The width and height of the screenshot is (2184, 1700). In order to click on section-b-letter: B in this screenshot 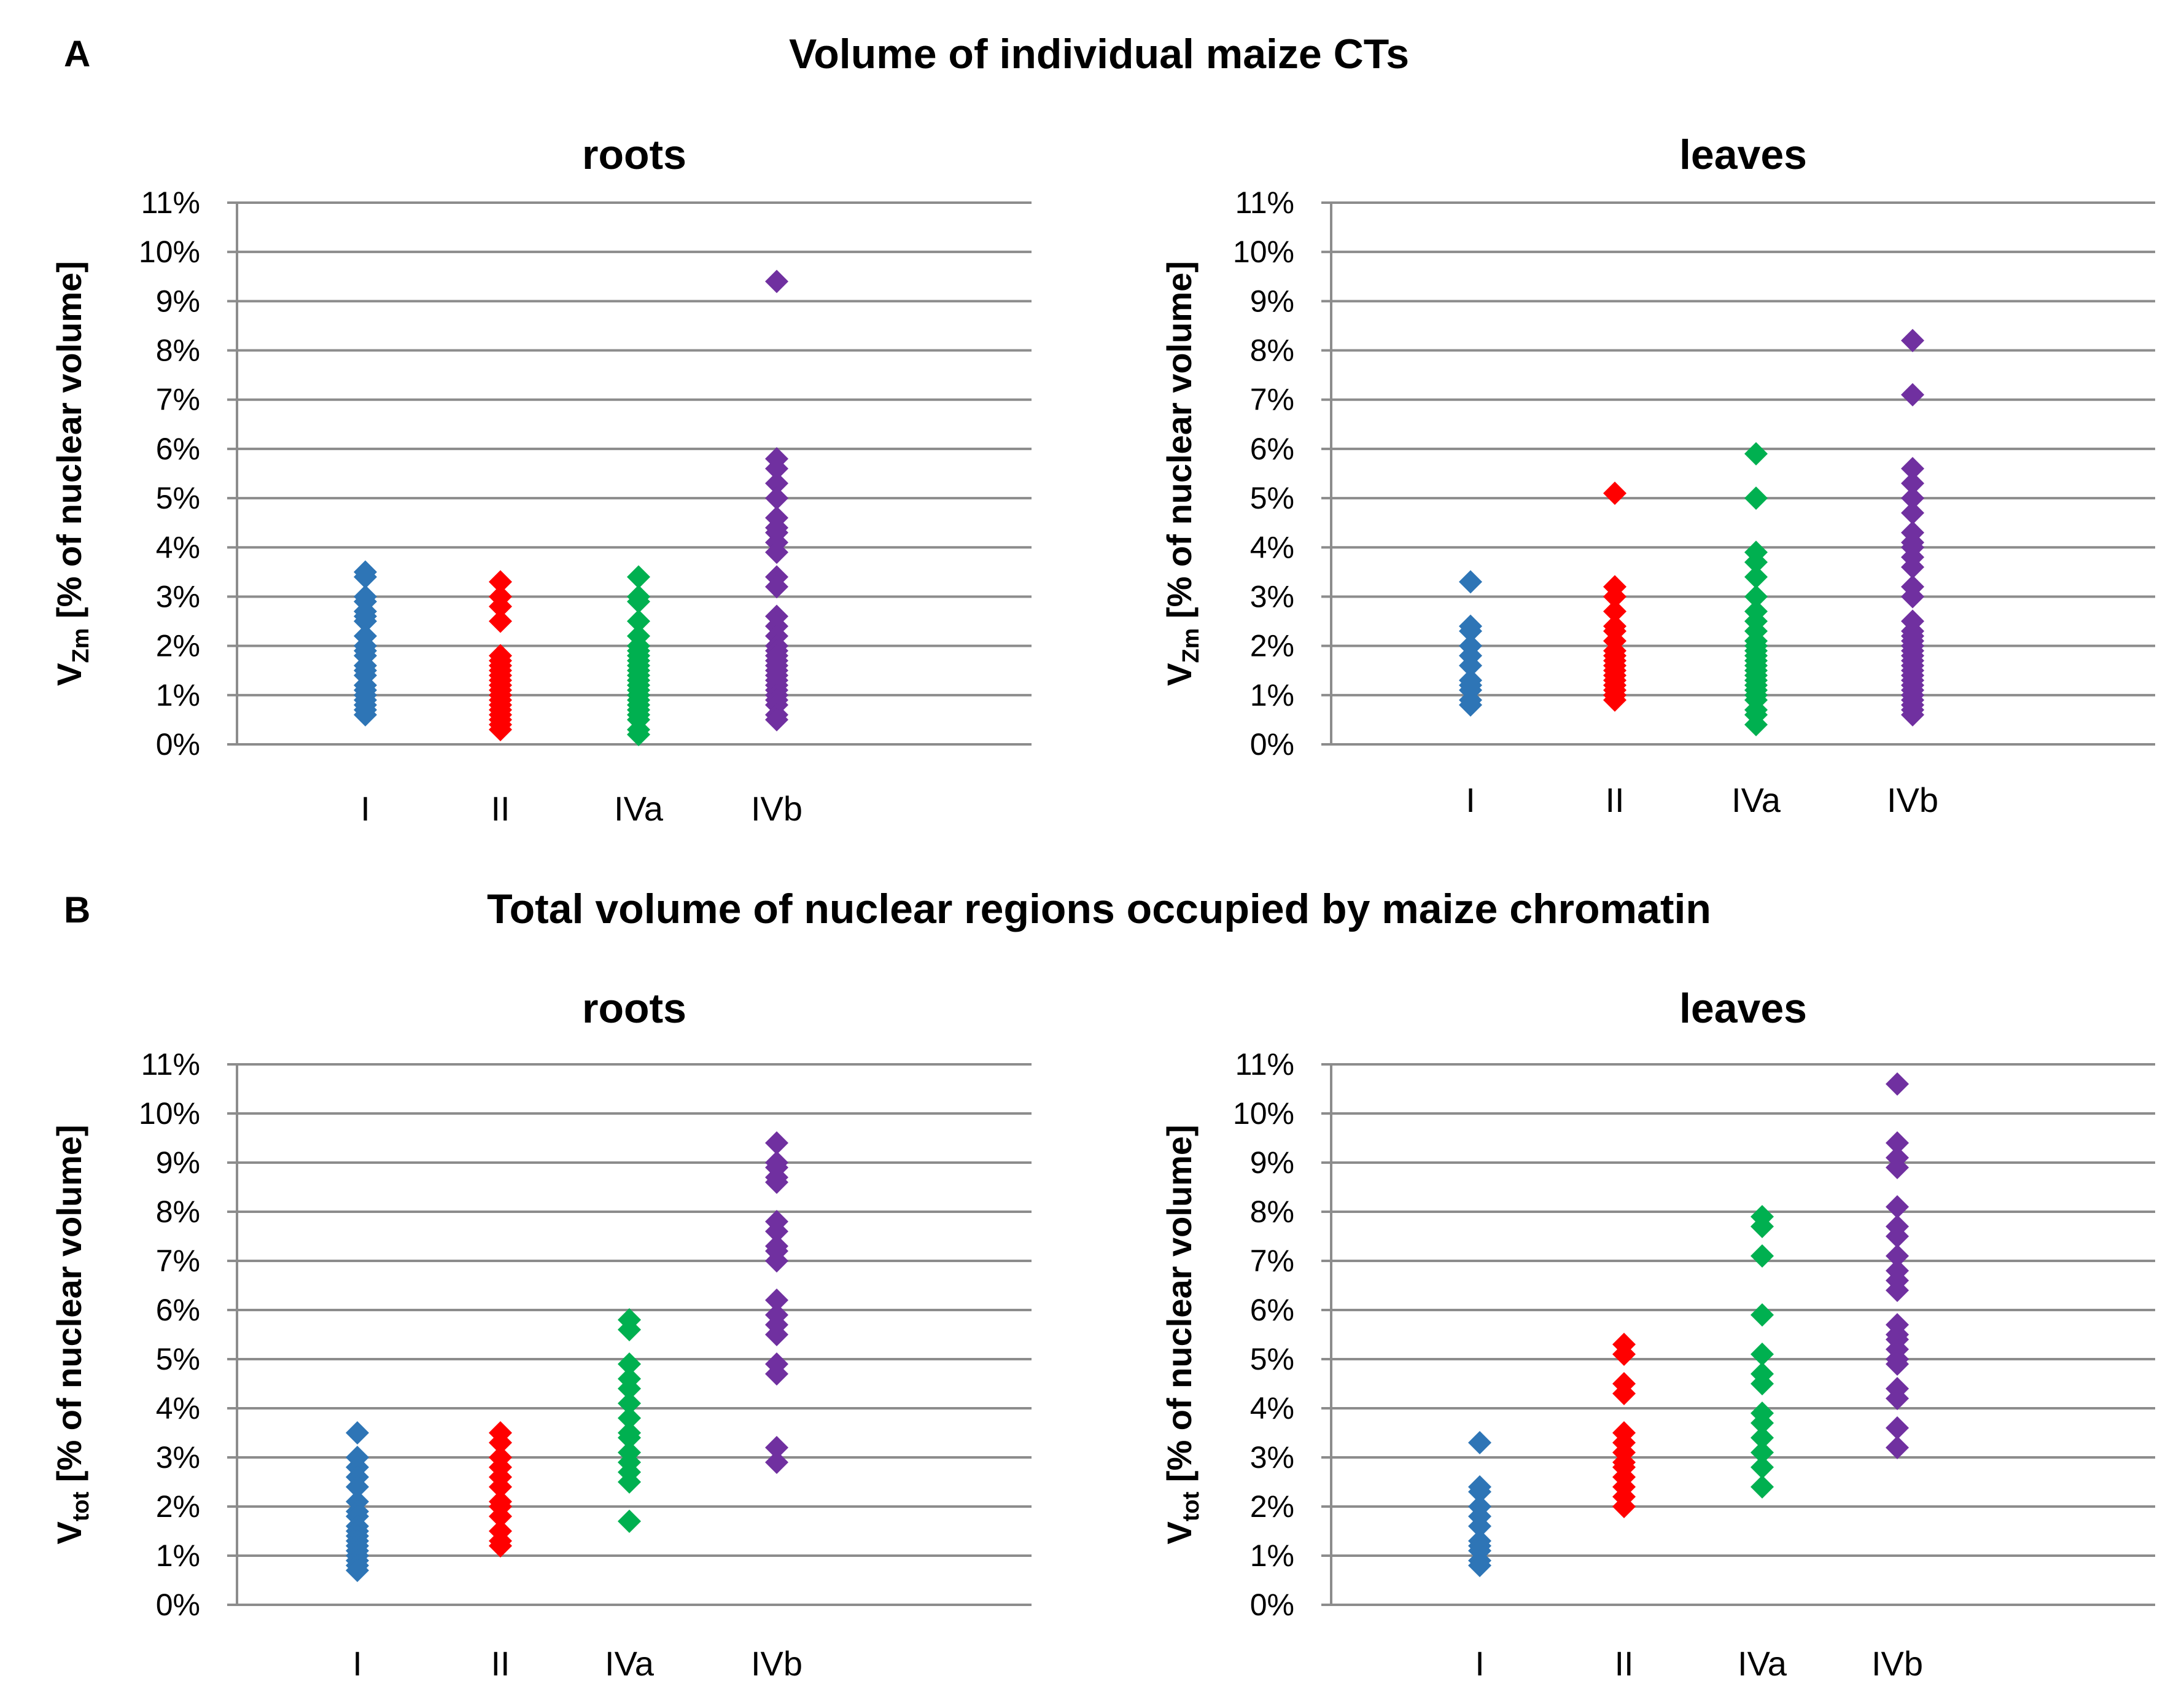, I will do `click(77, 909)`.